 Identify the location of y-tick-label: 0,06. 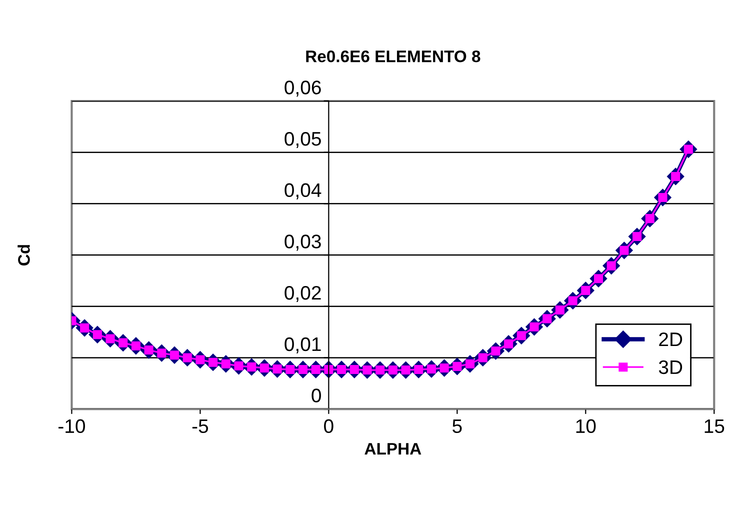
(302, 88).